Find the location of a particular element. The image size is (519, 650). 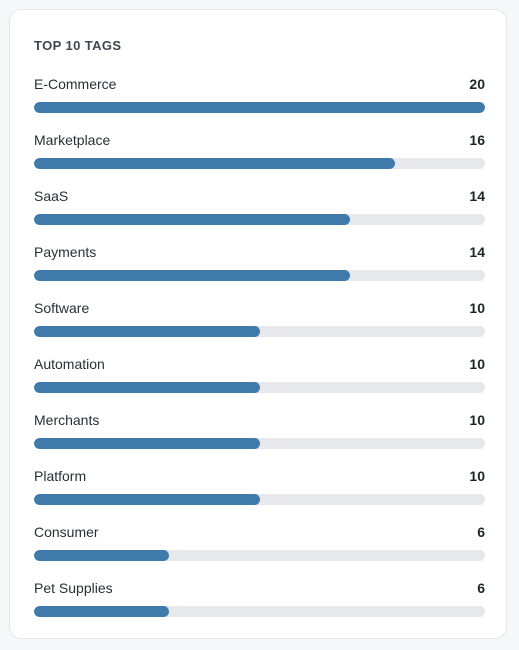

tag-row: Software 10 is located at coordinates (259, 328).